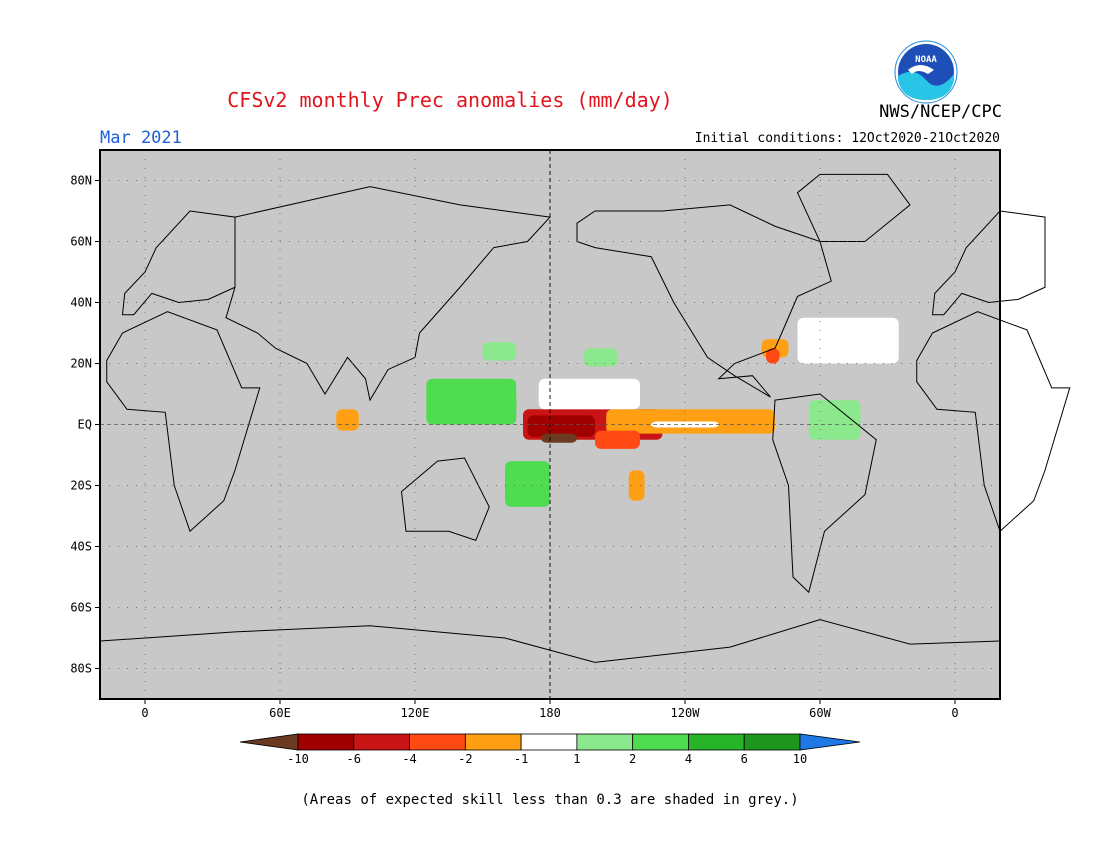  I want to click on initial-conditions-label: Initial conditions: 12Oct2020-21Oct2020, so click(847, 138).